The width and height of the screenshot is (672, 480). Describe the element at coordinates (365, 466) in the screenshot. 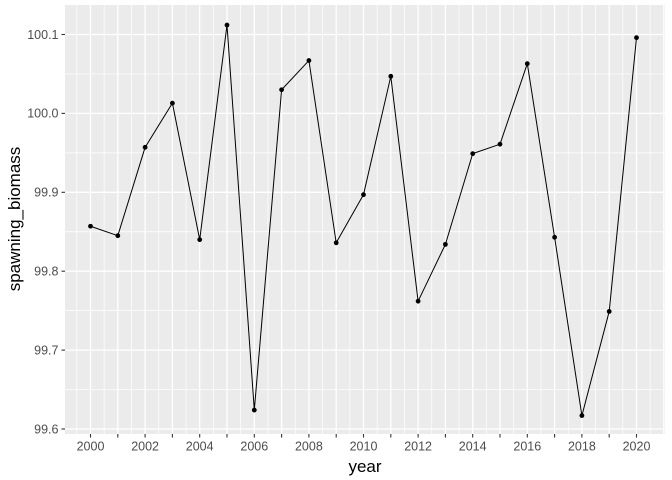

I see `x-axis-title-text: year` at that location.